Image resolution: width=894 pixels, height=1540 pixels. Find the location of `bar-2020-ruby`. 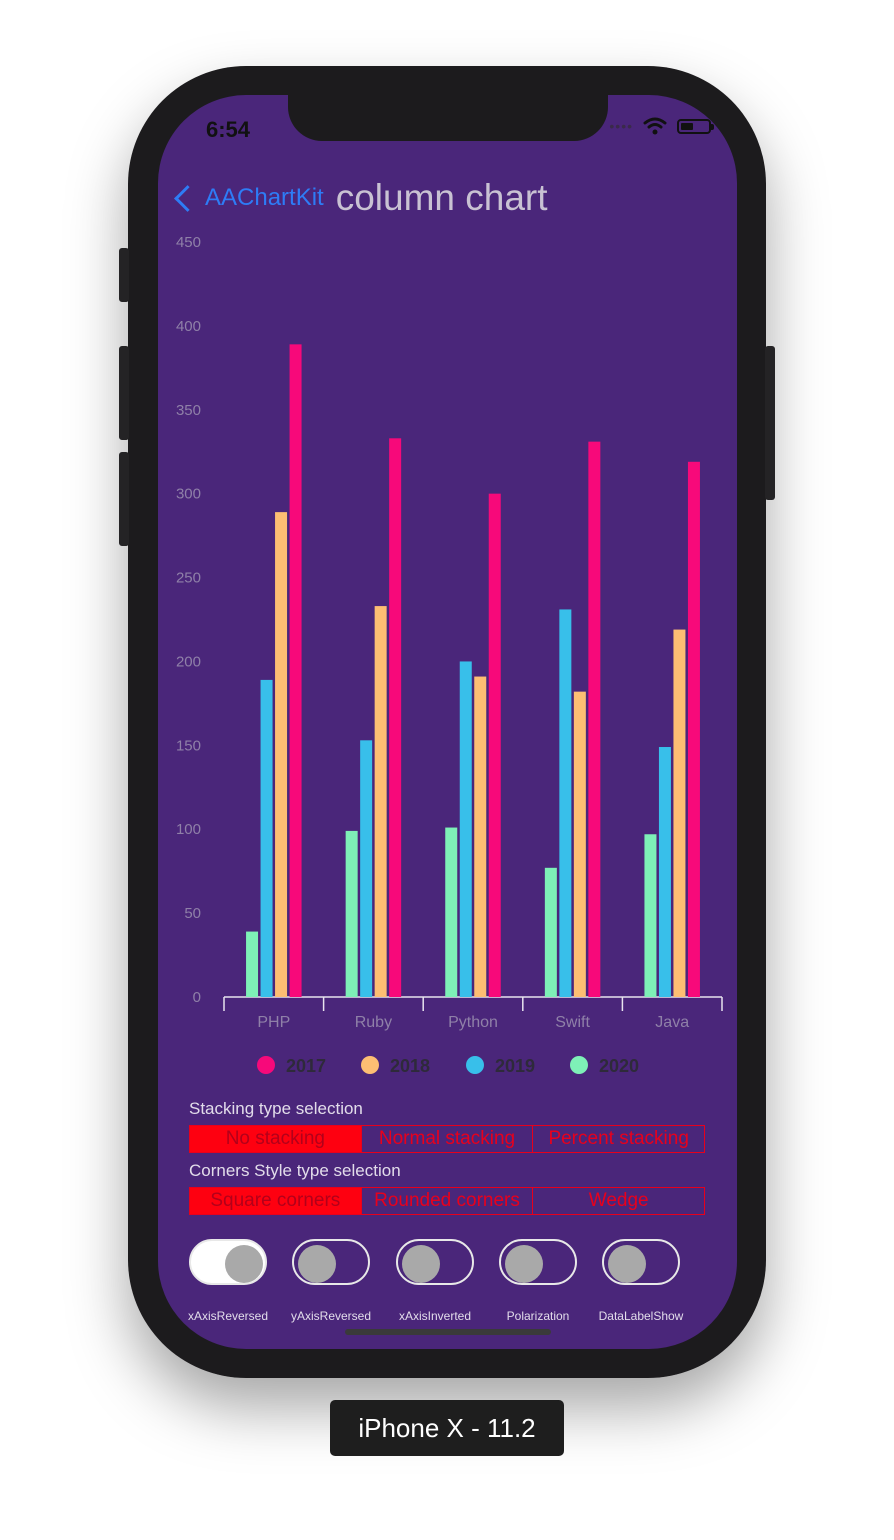

bar-2020-ruby is located at coordinates (351, 913).